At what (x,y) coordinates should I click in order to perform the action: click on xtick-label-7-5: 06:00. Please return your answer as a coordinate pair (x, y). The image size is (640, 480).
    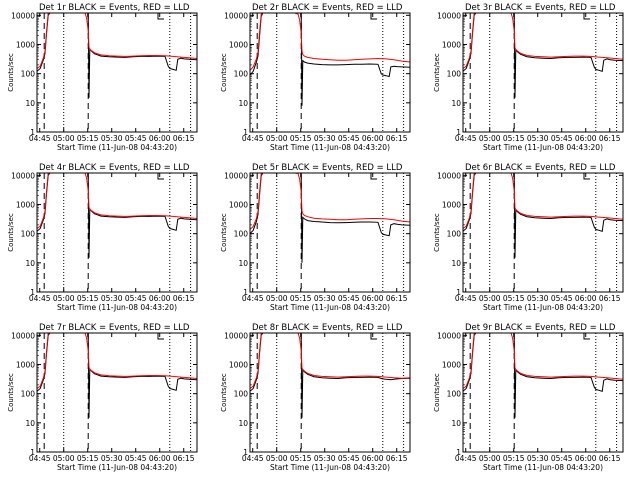
    Looking at the image, I should click on (160, 458).